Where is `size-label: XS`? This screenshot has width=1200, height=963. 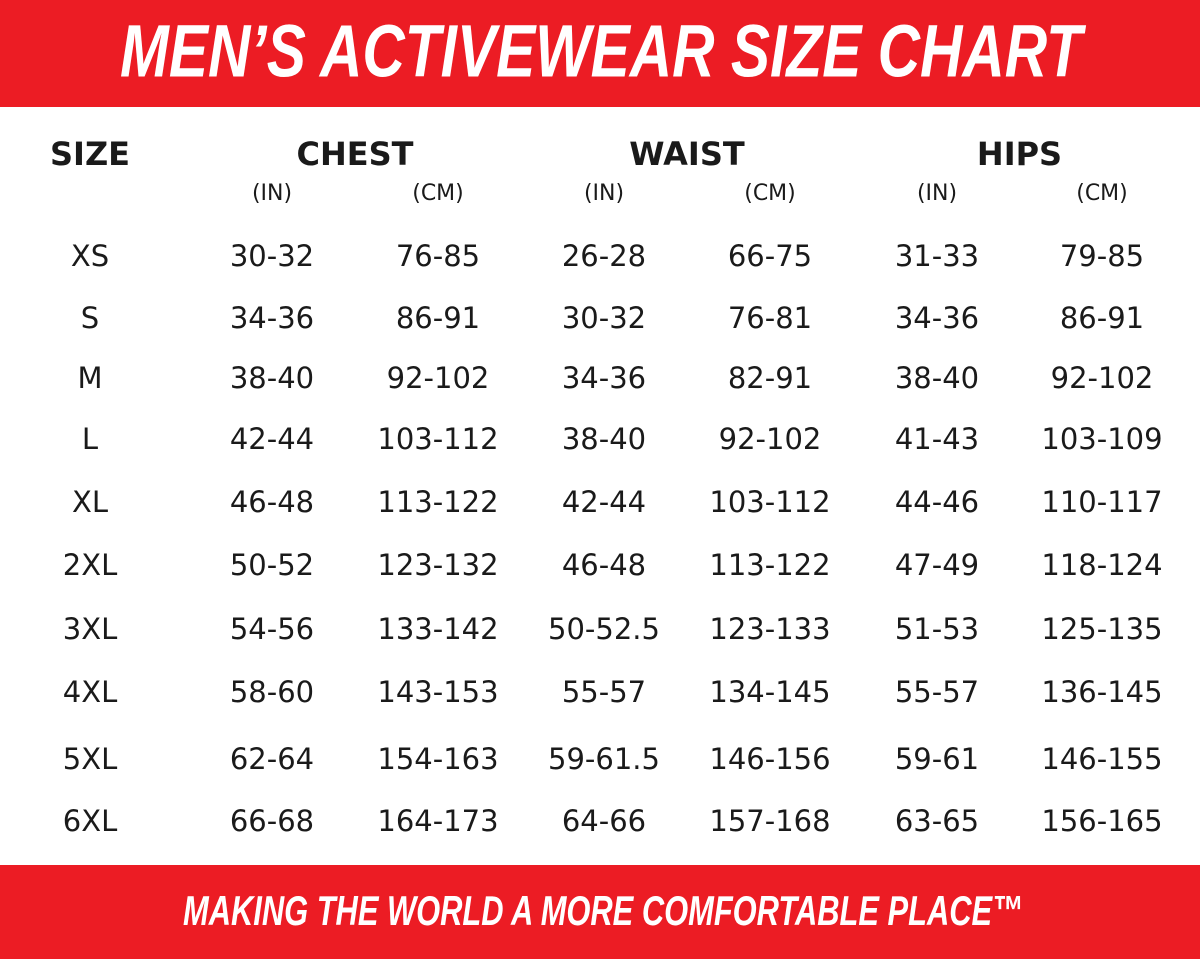
size-label: XS is located at coordinates (90, 256).